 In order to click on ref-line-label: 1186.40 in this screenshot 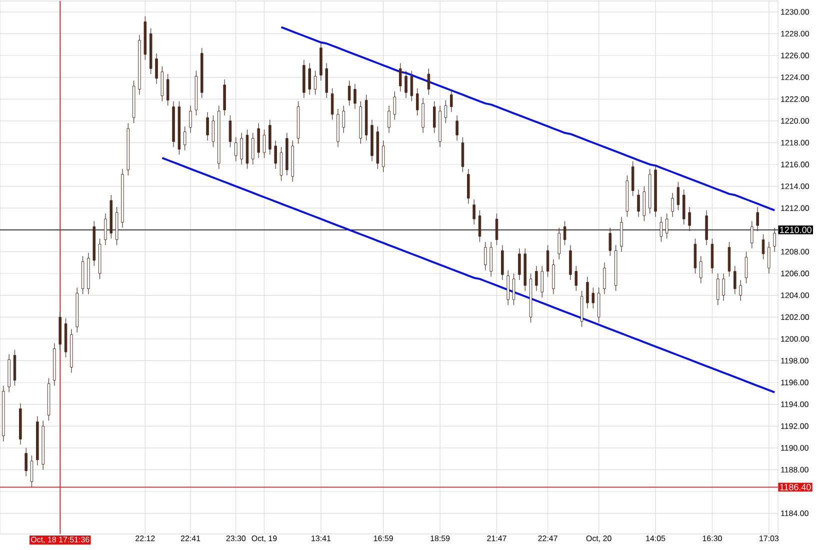, I will do `click(795, 487)`.